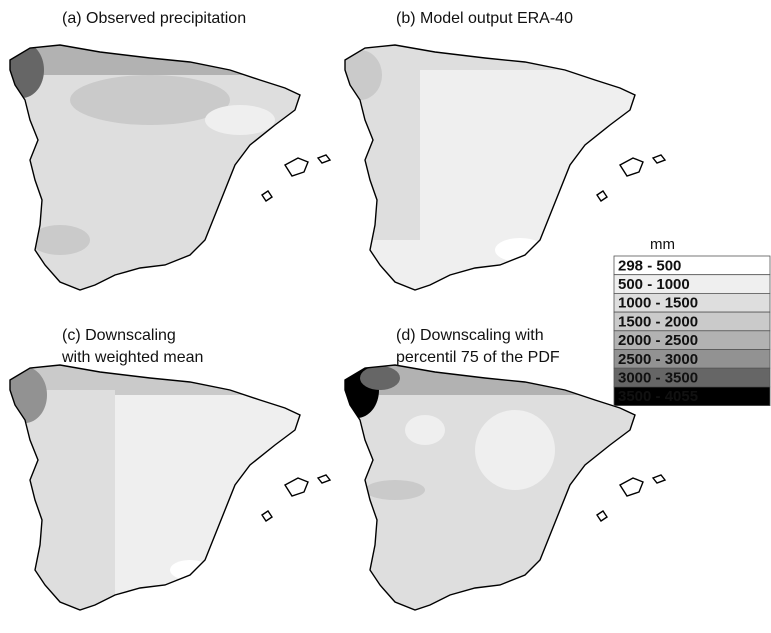  I want to click on legend-label: 1000 - 1500, so click(658, 303).